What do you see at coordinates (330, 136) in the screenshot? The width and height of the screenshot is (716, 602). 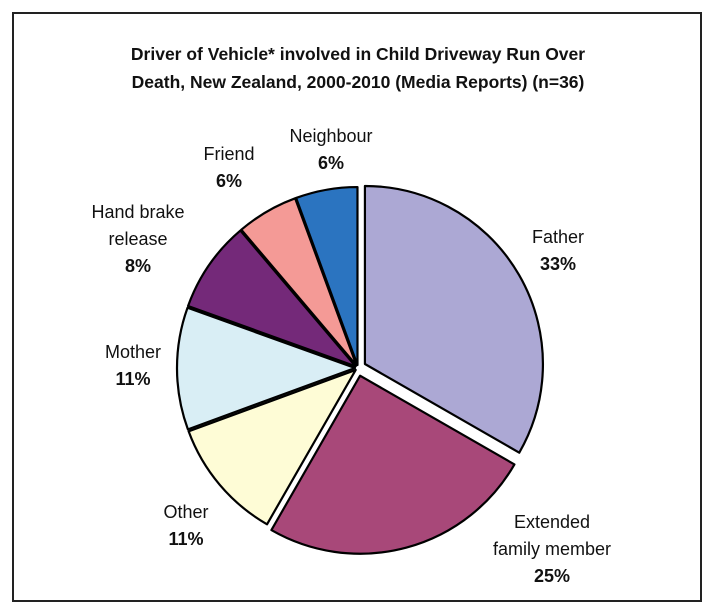 I see `slice-name-label: Neighbour` at bounding box center [330, 136].